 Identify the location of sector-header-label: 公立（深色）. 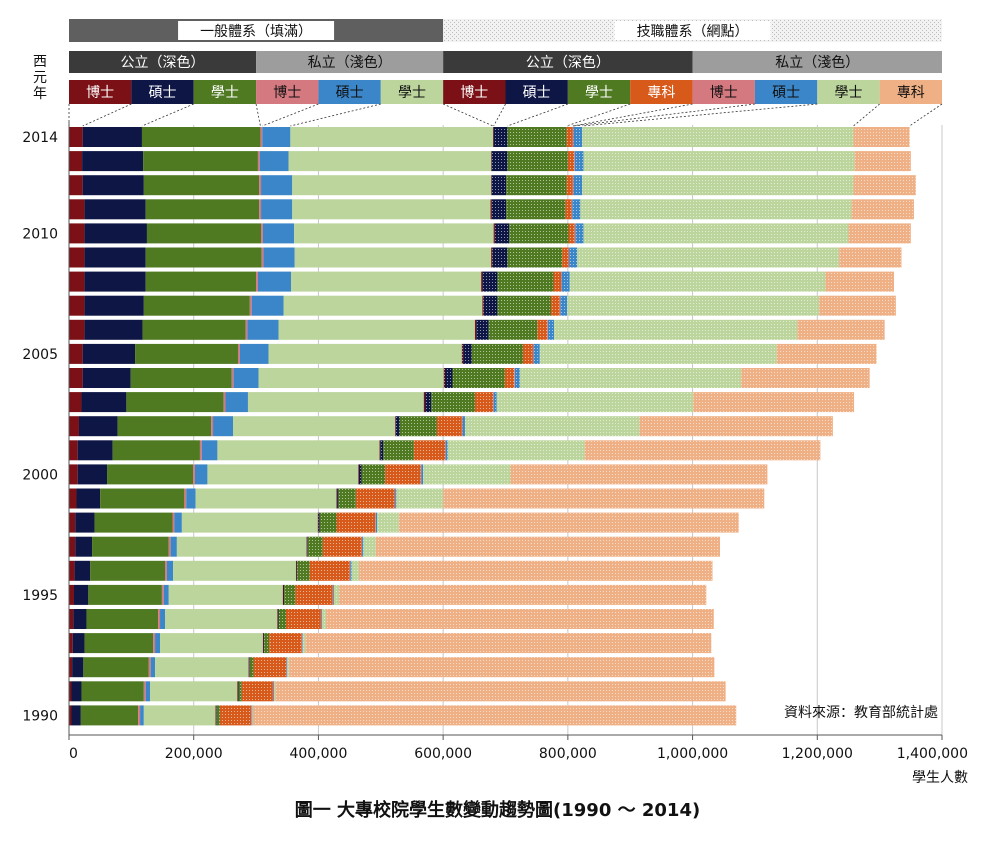
(163, 62).